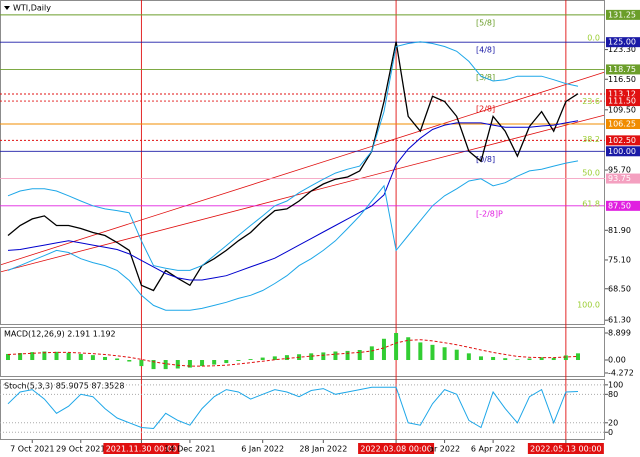 Image resolution: width=640 pixels, height=457 pixels. I want to click on y-tick-label: 81.90, so click(619, 230).